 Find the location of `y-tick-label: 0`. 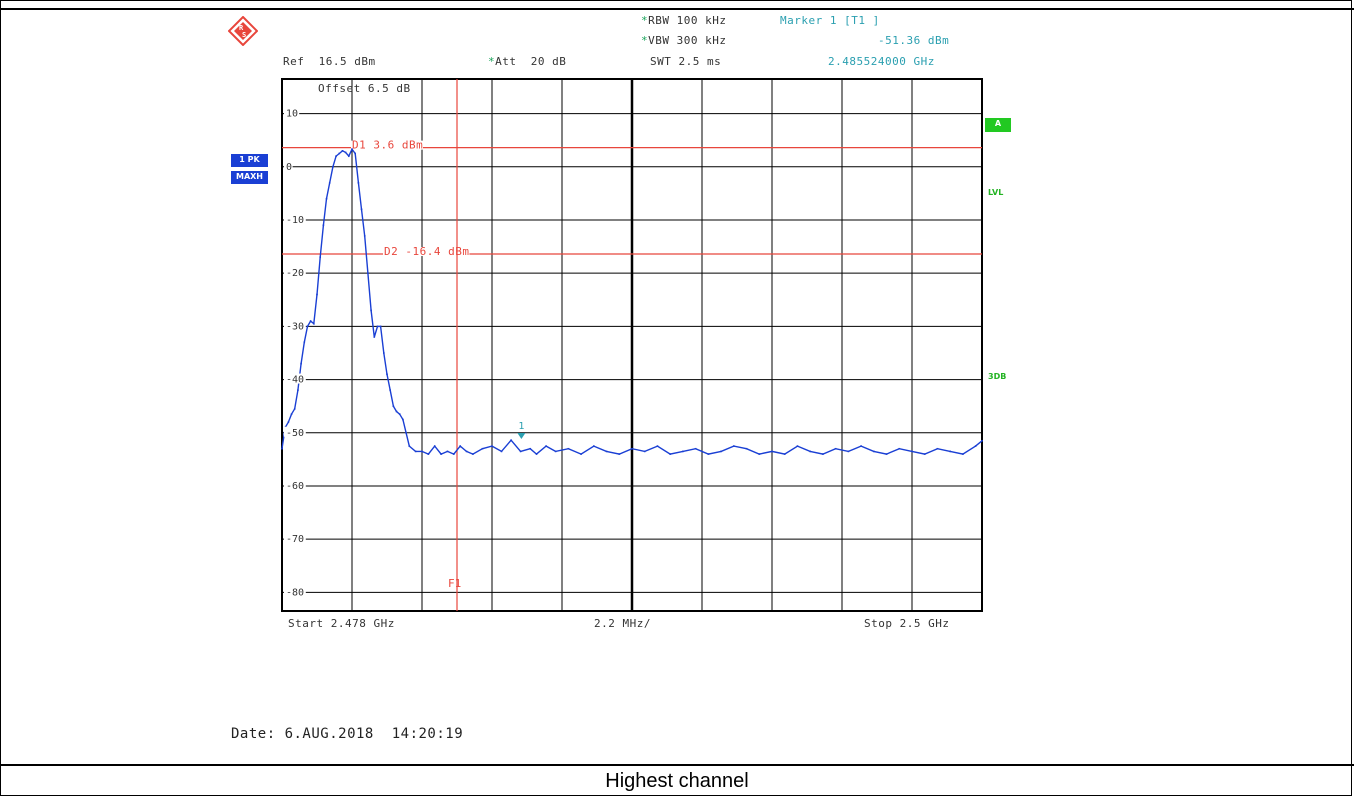

y-tick-label: 0 is located at coordinates (289, 167).